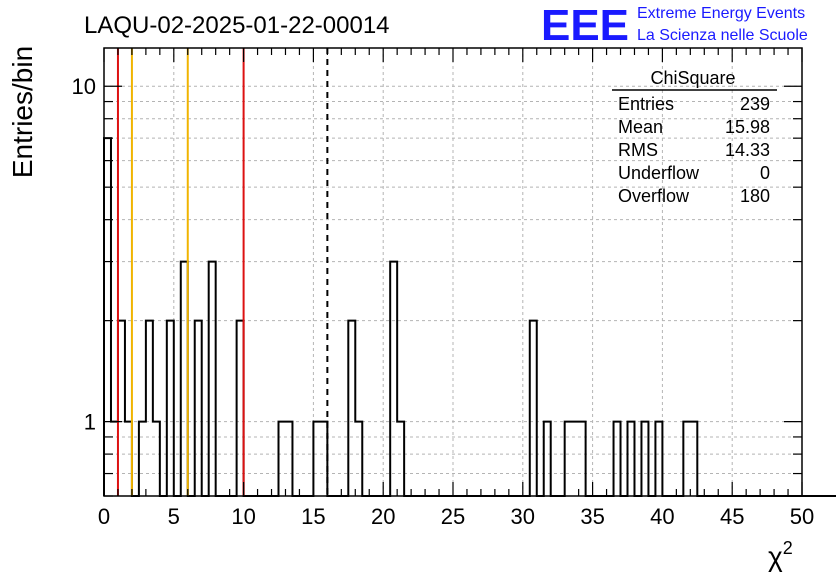 The image size is (836, 572). What do you see at coordinates (755, 196) in the screenshot?
I see `stats-row-value: 180` at bounding box center [755, 196].